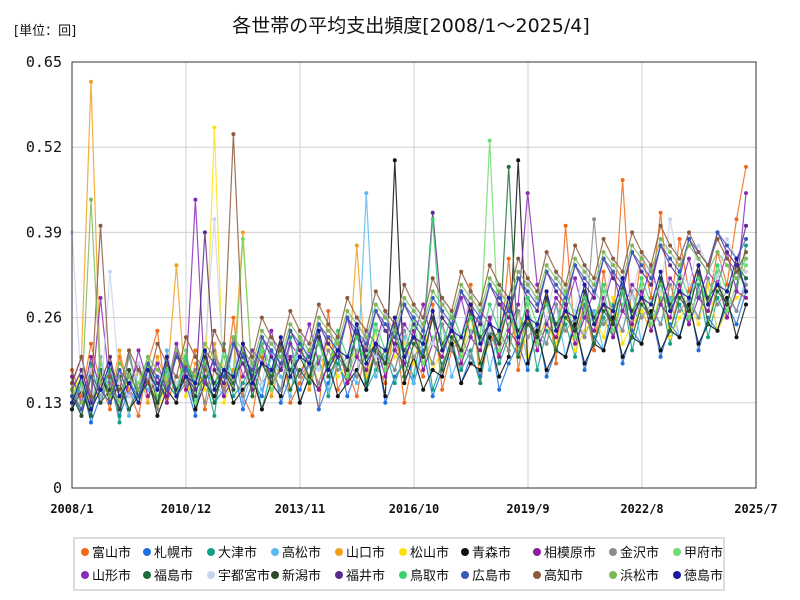 The image size is (800, 600). I want to click on legend-label: 浜松市, so click(639, 576).